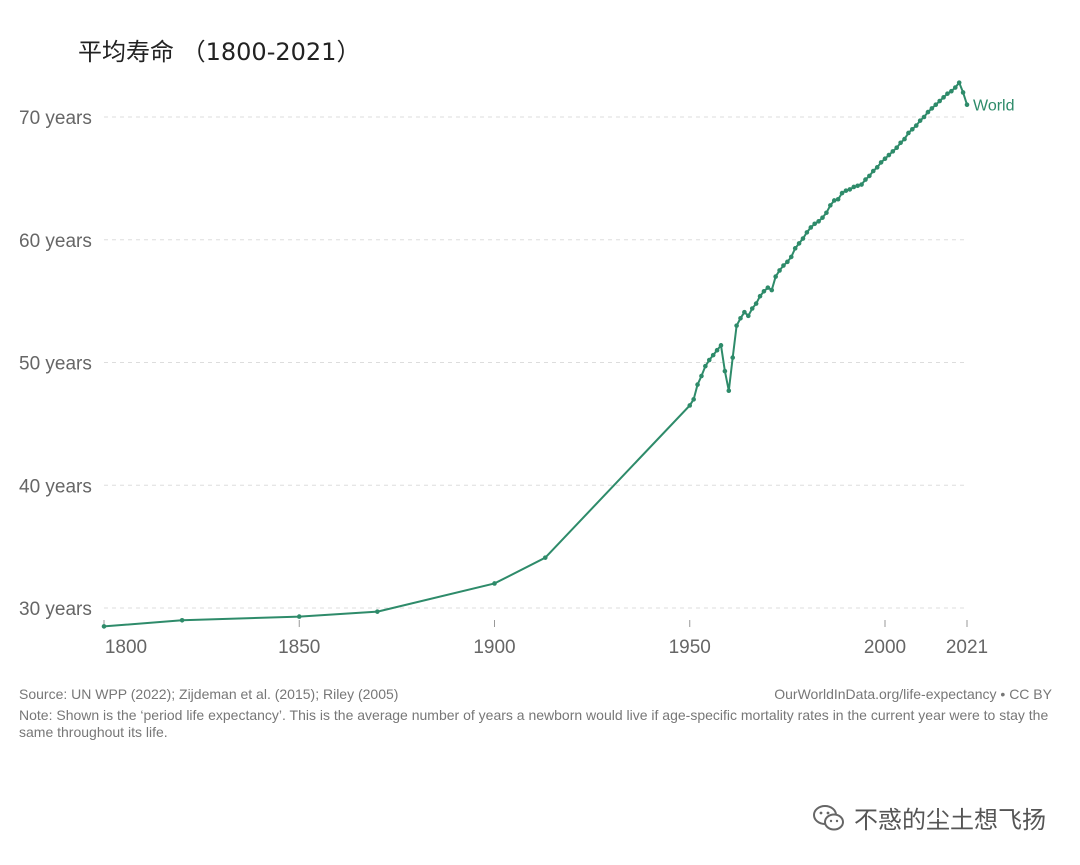  Describe the element at coordinates (994, 106) in the screenshot. I see `series-label: World` at that location.